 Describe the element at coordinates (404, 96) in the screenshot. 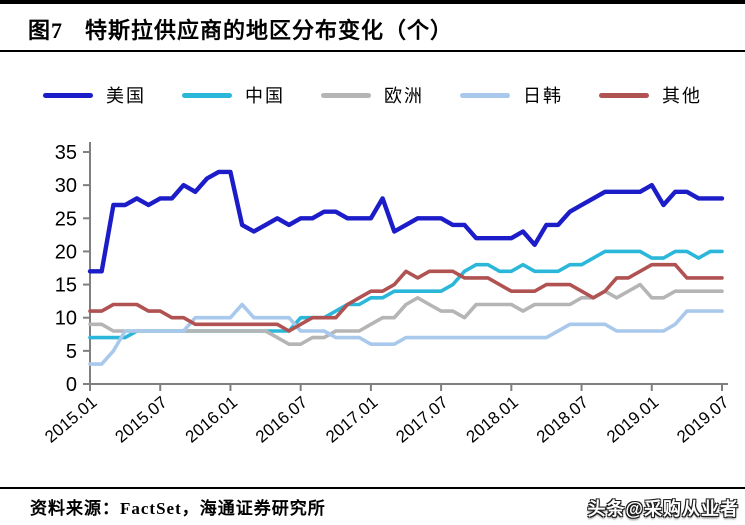

I see `legend-label: 欧洲` at that location.